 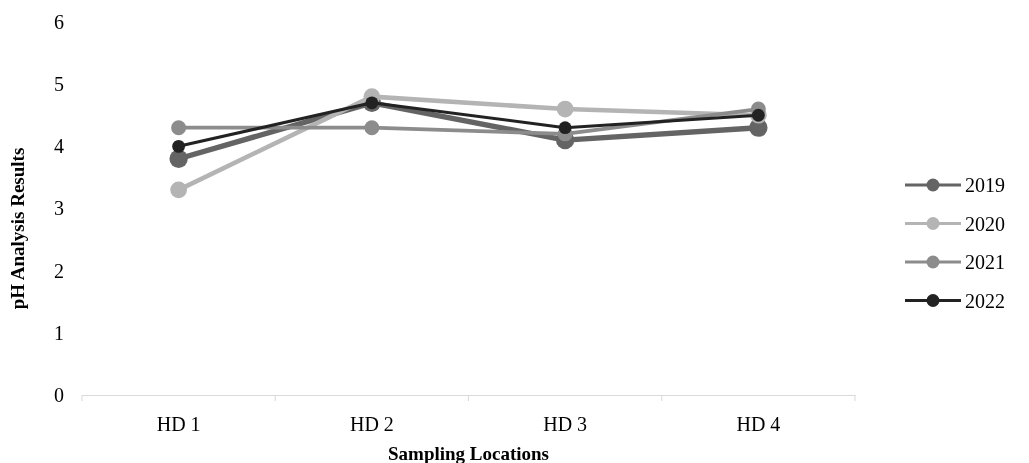 I want to click on y-tick-label: 6, so click(x=59, y=21).